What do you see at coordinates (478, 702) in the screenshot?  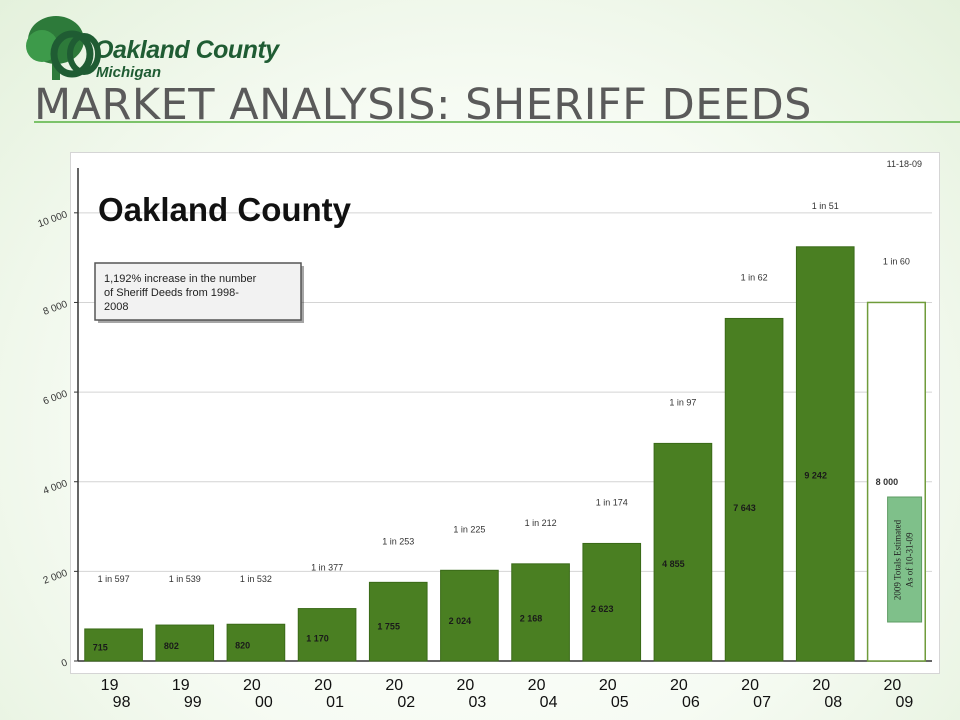 I see `x-tick-label: 03` at bounding box center [478, 702].